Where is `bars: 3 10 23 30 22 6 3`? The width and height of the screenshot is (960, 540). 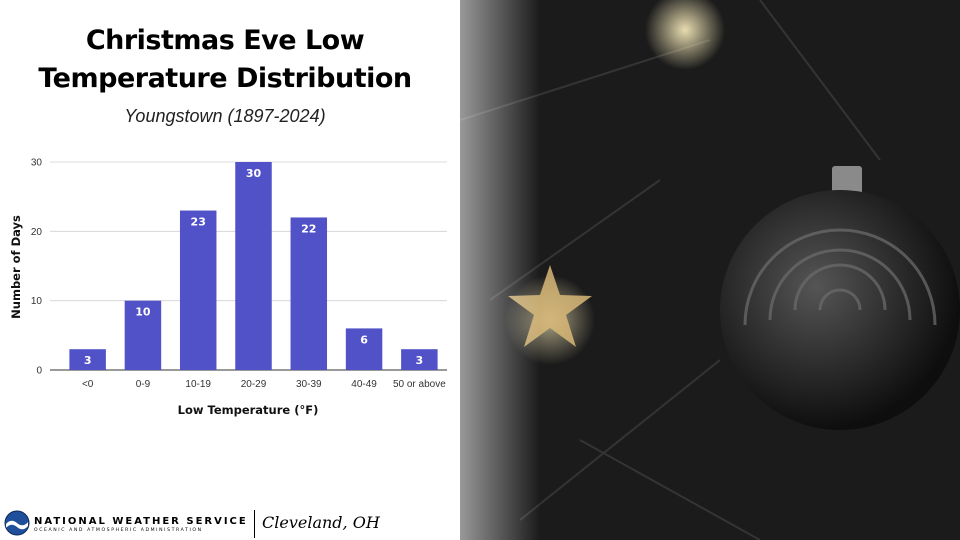 bars: 3 10 23 30 22 6 3 is located at coordinates (253, 266).